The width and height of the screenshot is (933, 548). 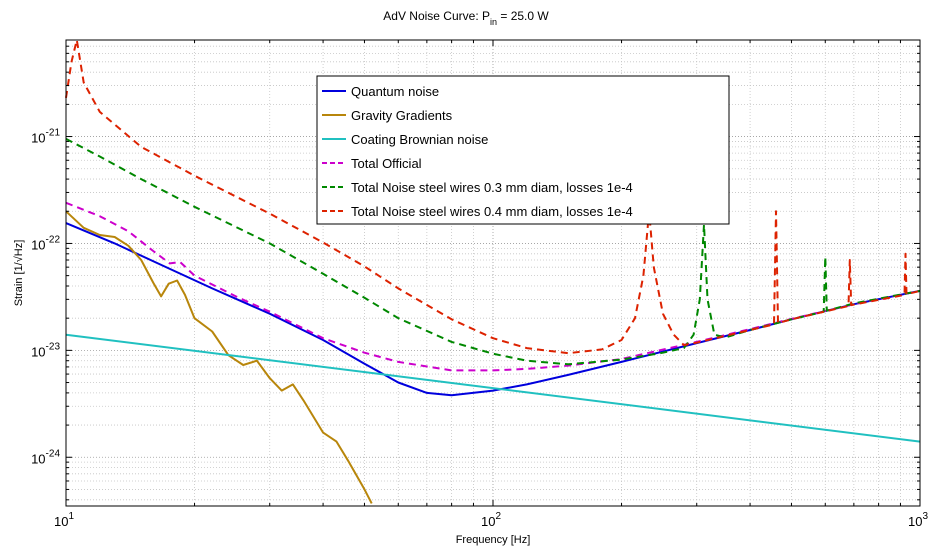 I want to click on y-tick-label: 10-23, so click(x=45, y=350).